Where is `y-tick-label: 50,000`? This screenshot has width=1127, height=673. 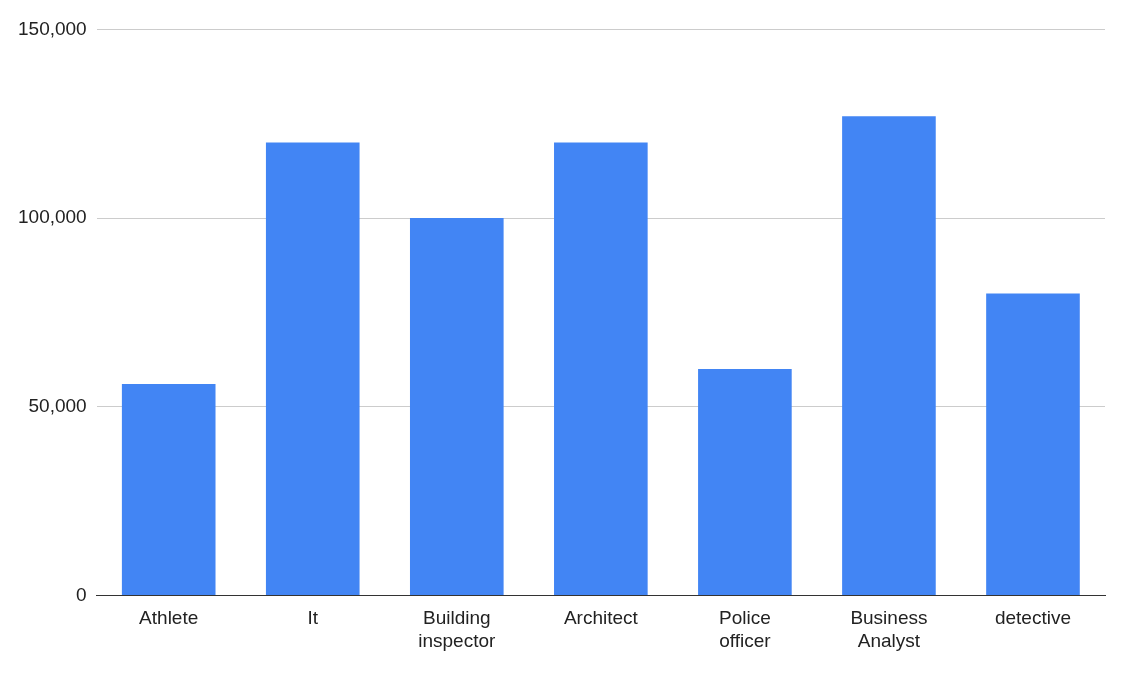
y-tick-label: 50,000 is located at coordinates (57, 405).